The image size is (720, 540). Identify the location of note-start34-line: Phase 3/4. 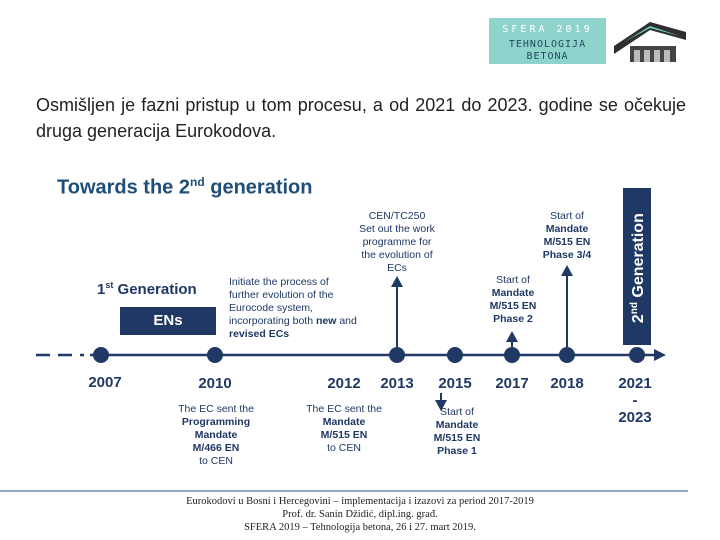
(567, 255).